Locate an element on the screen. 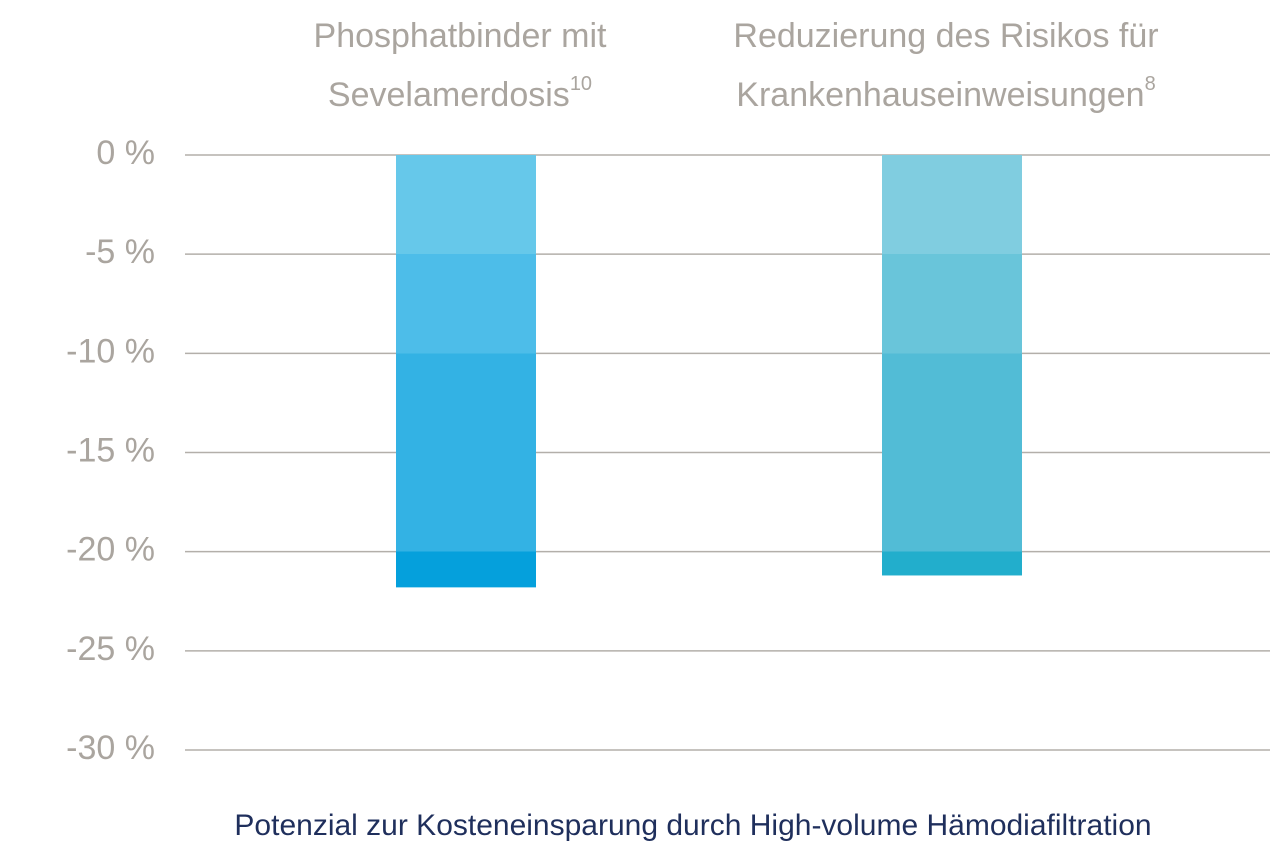  category-label-line: Reduzierung des Risikos für is located at coordinates (945, 36).